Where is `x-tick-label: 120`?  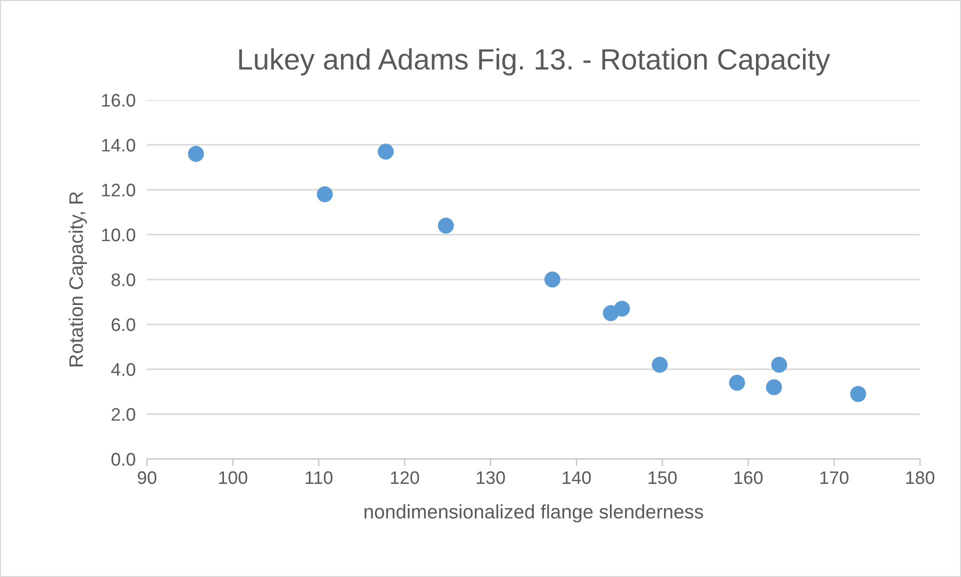 x-tick-label: 120 is located at coordinates (405, 477).